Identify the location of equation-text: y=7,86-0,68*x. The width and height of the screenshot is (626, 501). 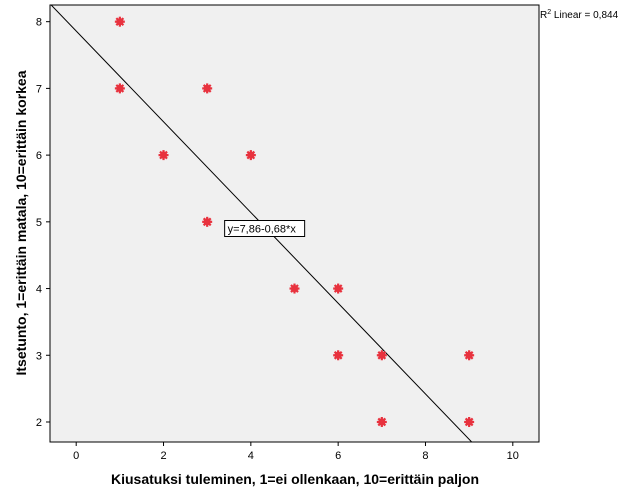
(262, 230).